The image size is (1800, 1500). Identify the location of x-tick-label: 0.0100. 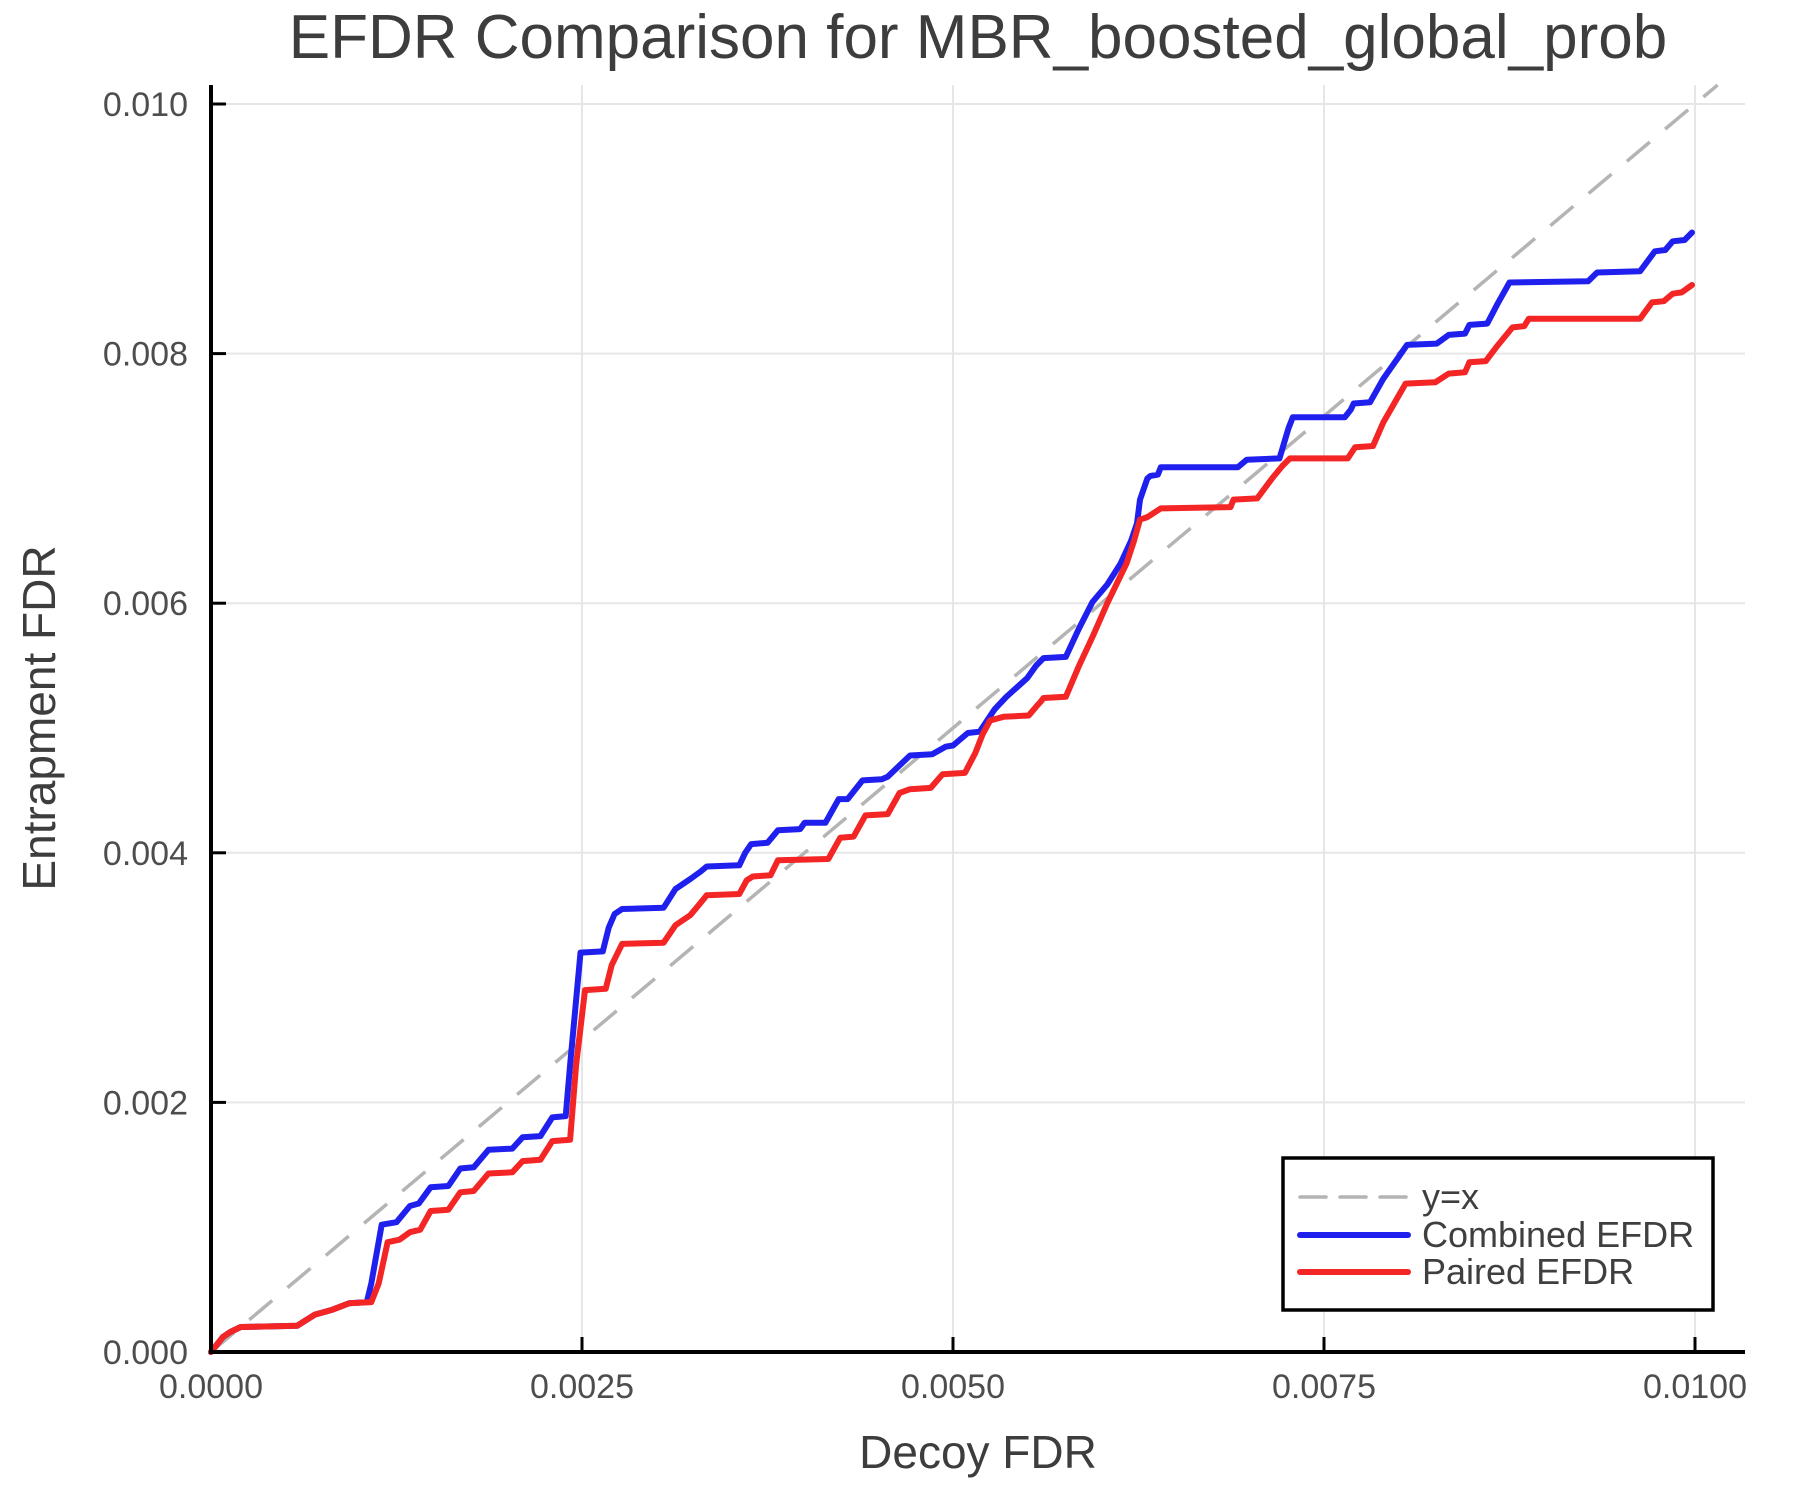
(1695, 1387).